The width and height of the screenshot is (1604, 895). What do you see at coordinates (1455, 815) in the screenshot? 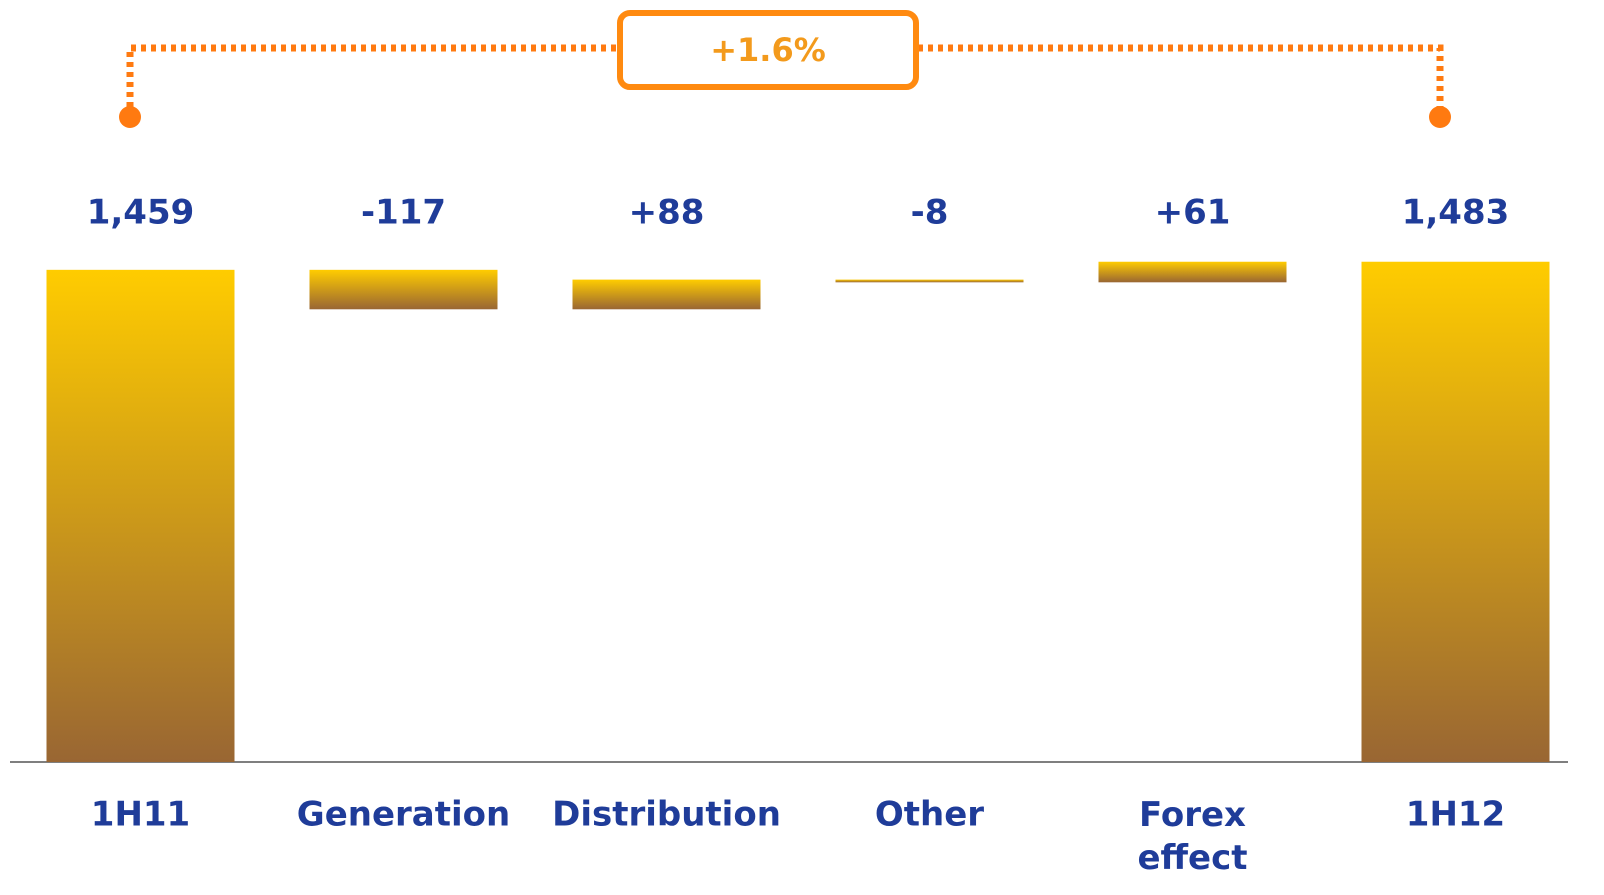
I see `x-tick-label: 1H12` at bounding box center [1455, 815].